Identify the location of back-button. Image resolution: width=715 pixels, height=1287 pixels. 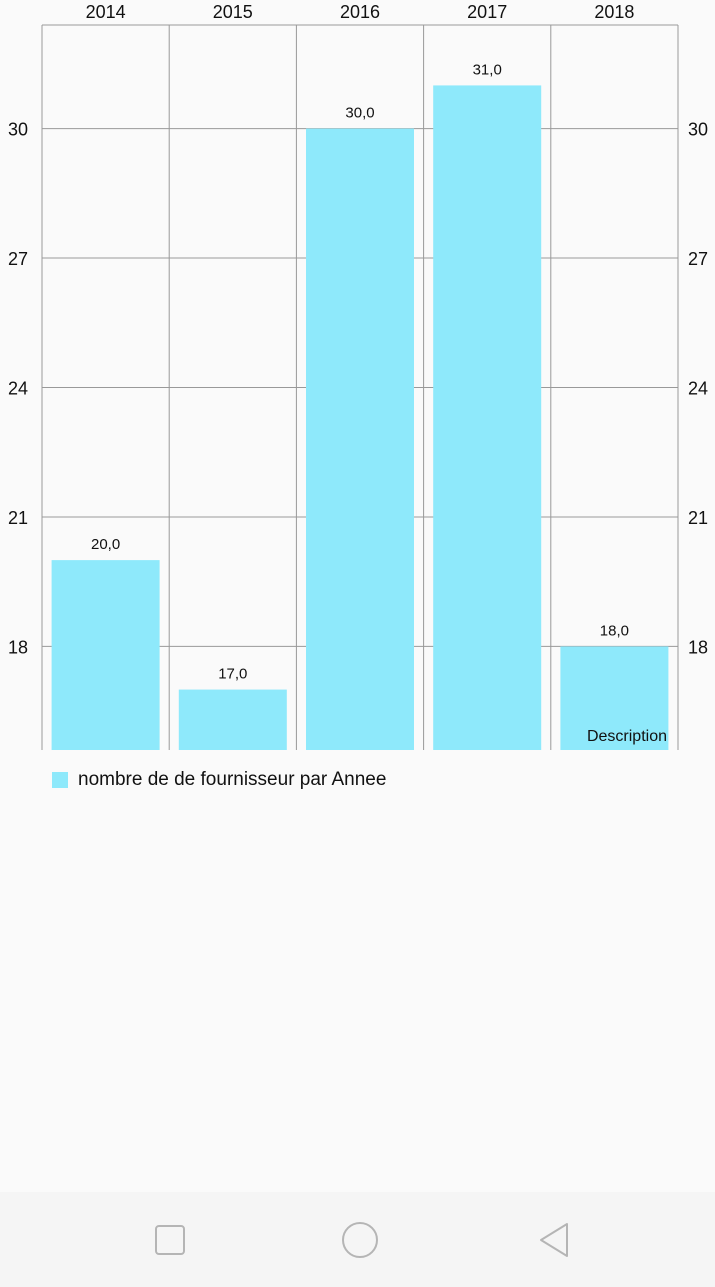
(554, 1240).